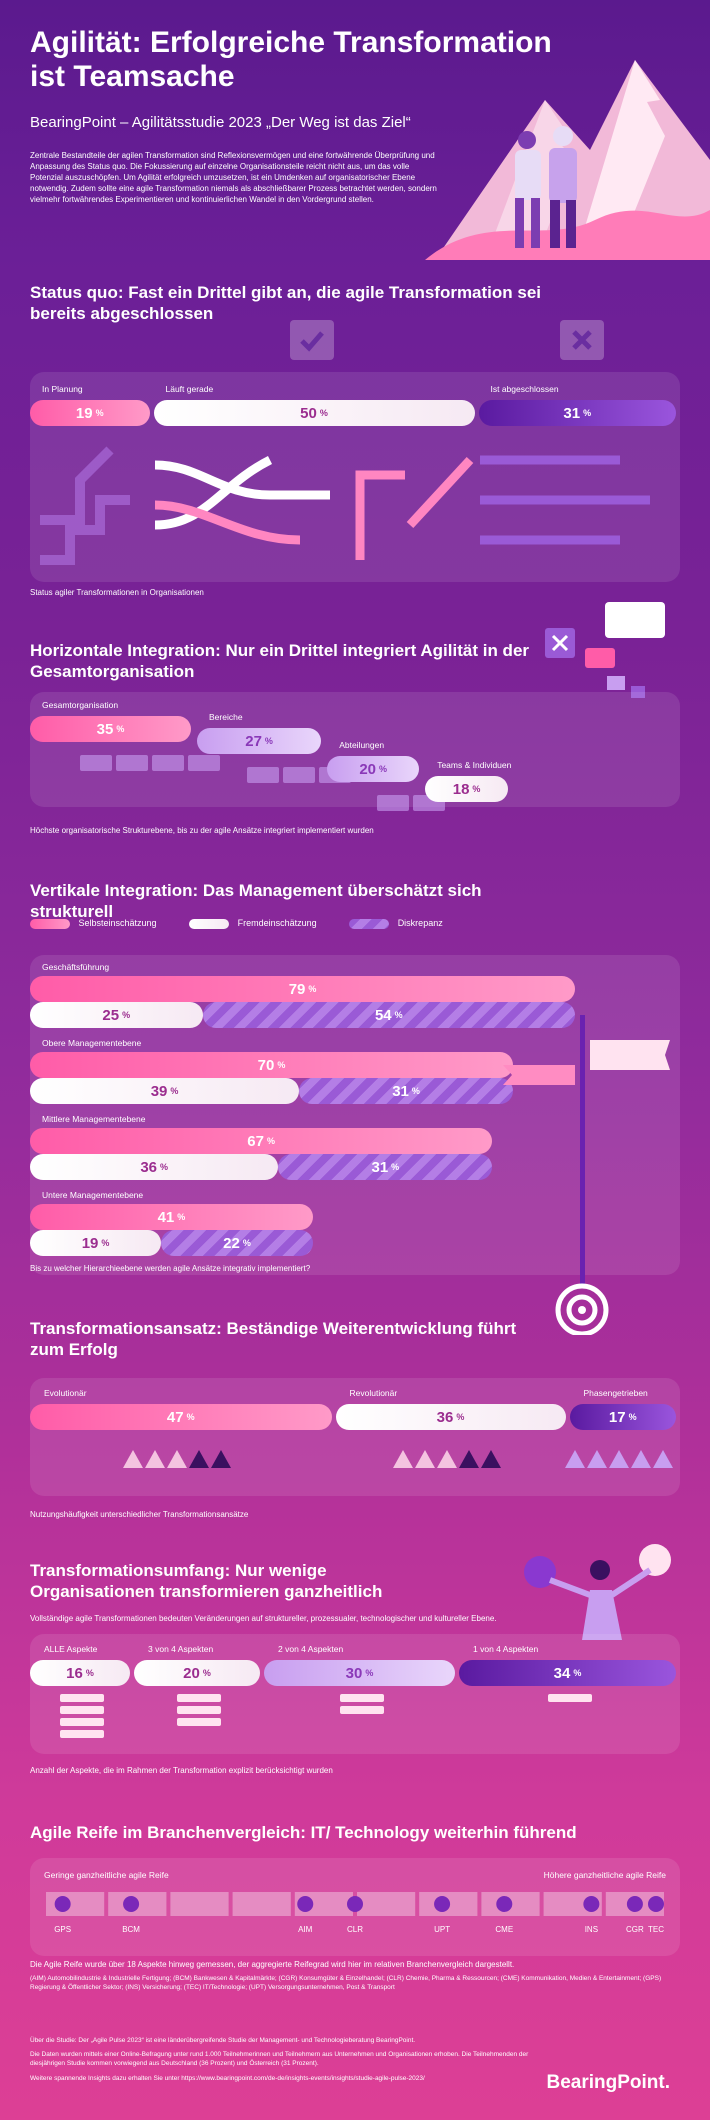 Image resolution: width=710 pixels, height=2120 pixels. I want to click on horizontal-bar: 27%, so click(259, 741).